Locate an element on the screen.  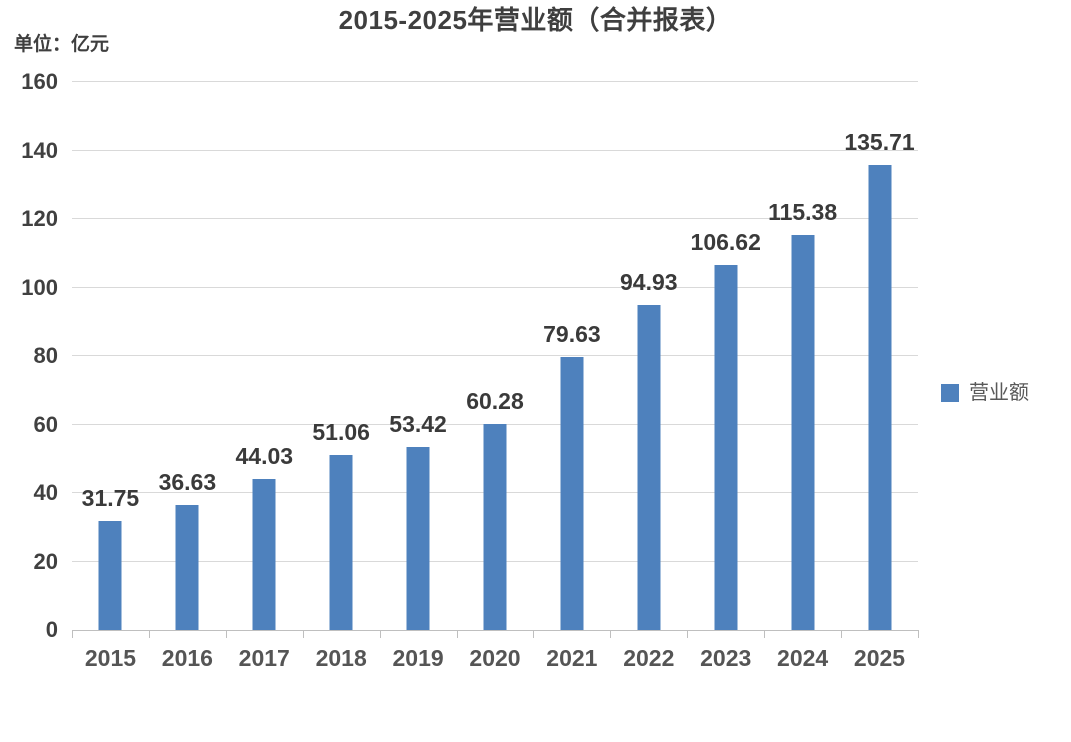
bar-value-label: 44.03 is located at coordinates (264, 456).